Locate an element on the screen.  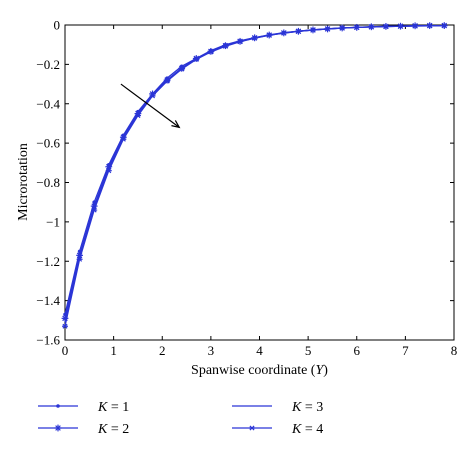
x-tick-label: 3 is located at coordinates (211, 350).